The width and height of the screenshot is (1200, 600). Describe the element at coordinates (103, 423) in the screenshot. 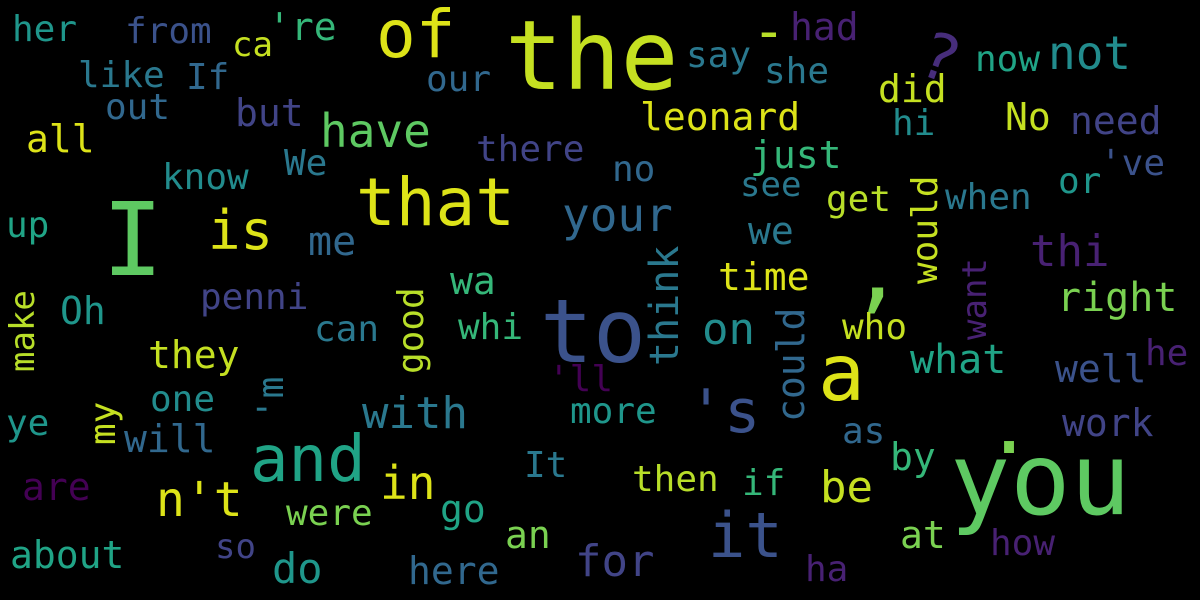

I see `word-my: my` at that location.